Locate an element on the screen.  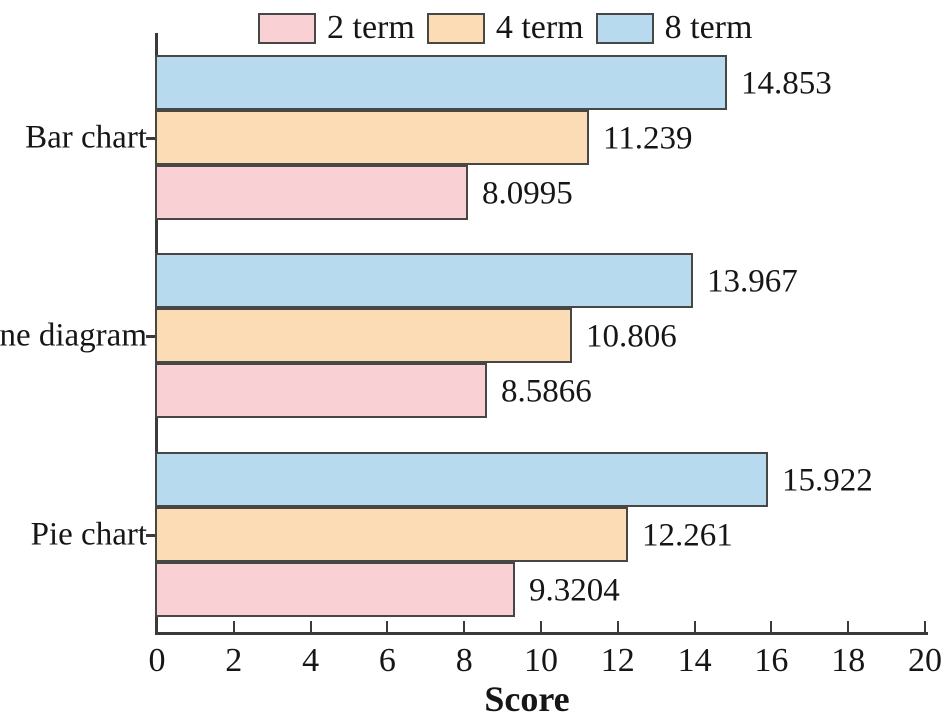
x-axis-tick-label-2: 2 is located at coordinates (234, 660).